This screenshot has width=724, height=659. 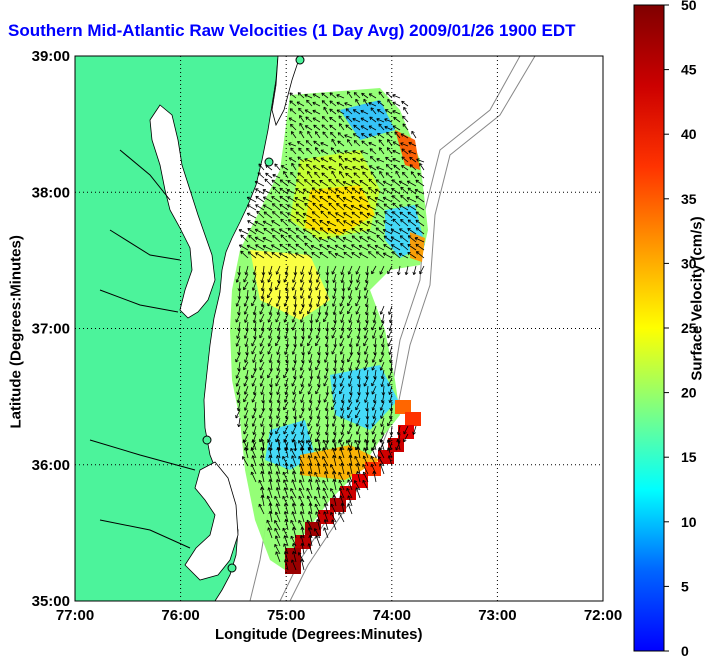 What do you see at coordinates (689, 328) in the screenshot?
I see `colorbar-tick-label: 25` at bounding box center [689, 328].